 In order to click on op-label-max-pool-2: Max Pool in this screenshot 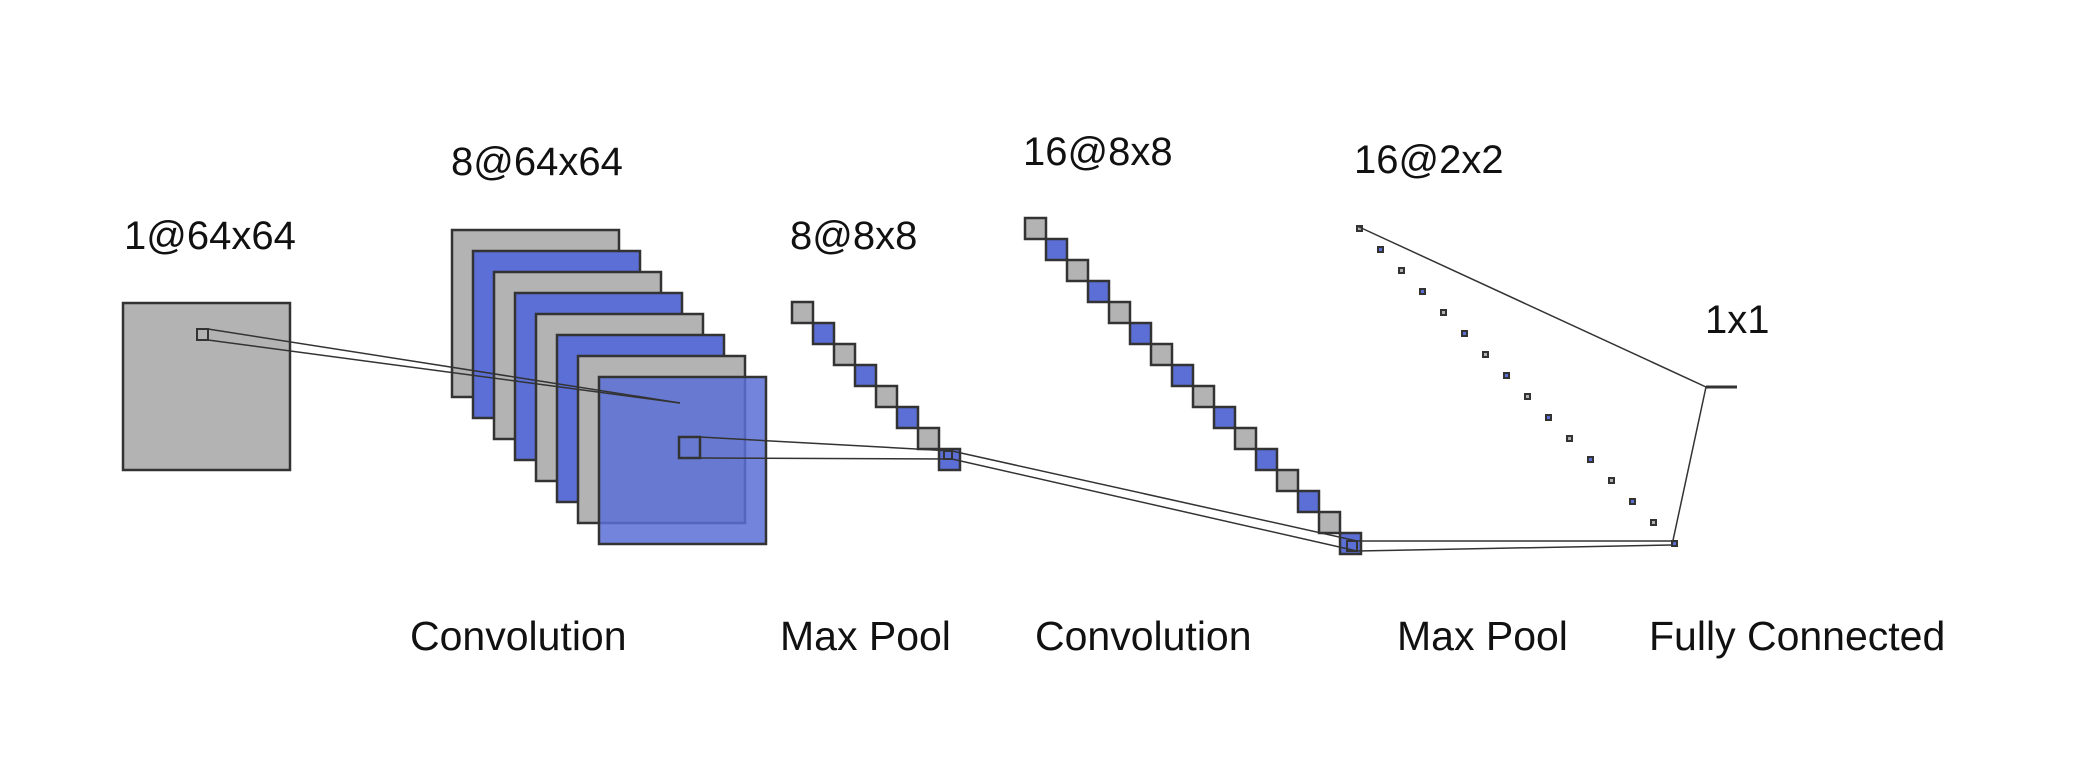, I will do `click(1482, 636)`.